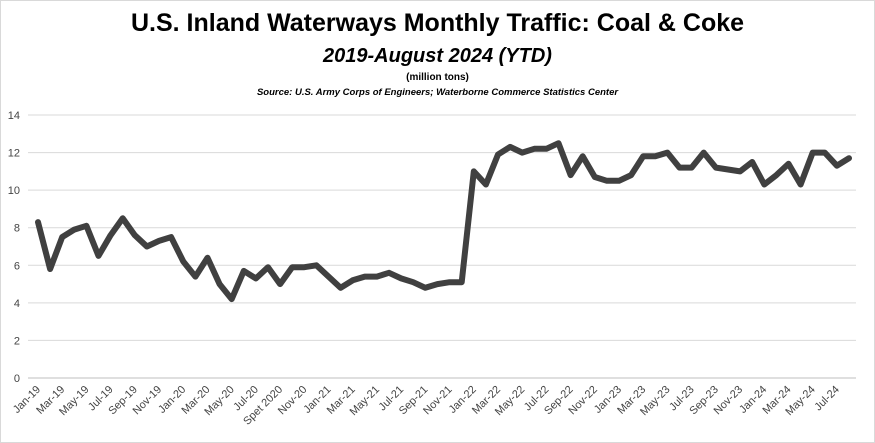  What do you see at coordinates (17, 304) in the screenshot?
I see `y-tick-label: 4` at bounding box center [17, 304].